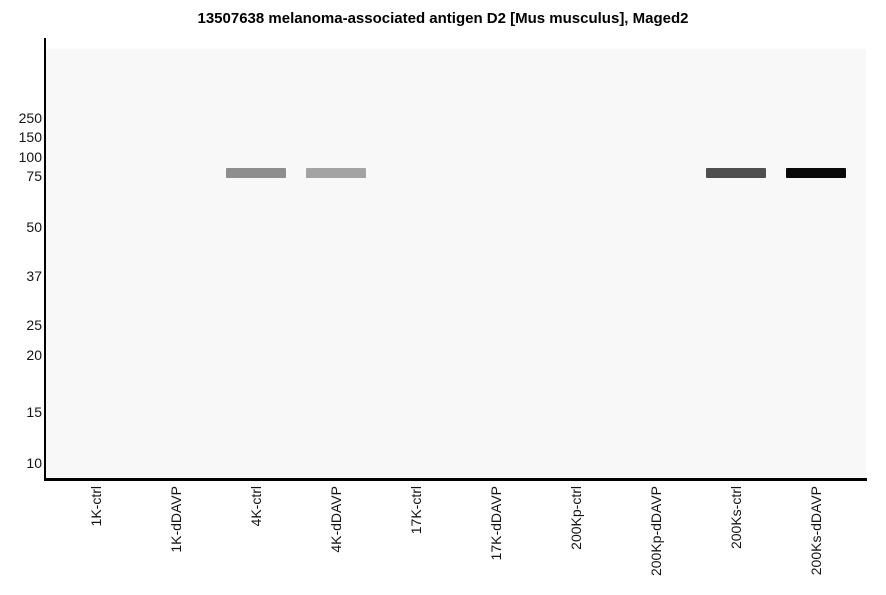 The height and width of the screenshot is (595, 886). Describe the element at coordinates (816, 173) in the screenshot. I see `band-200ks-ddavp` at that location.